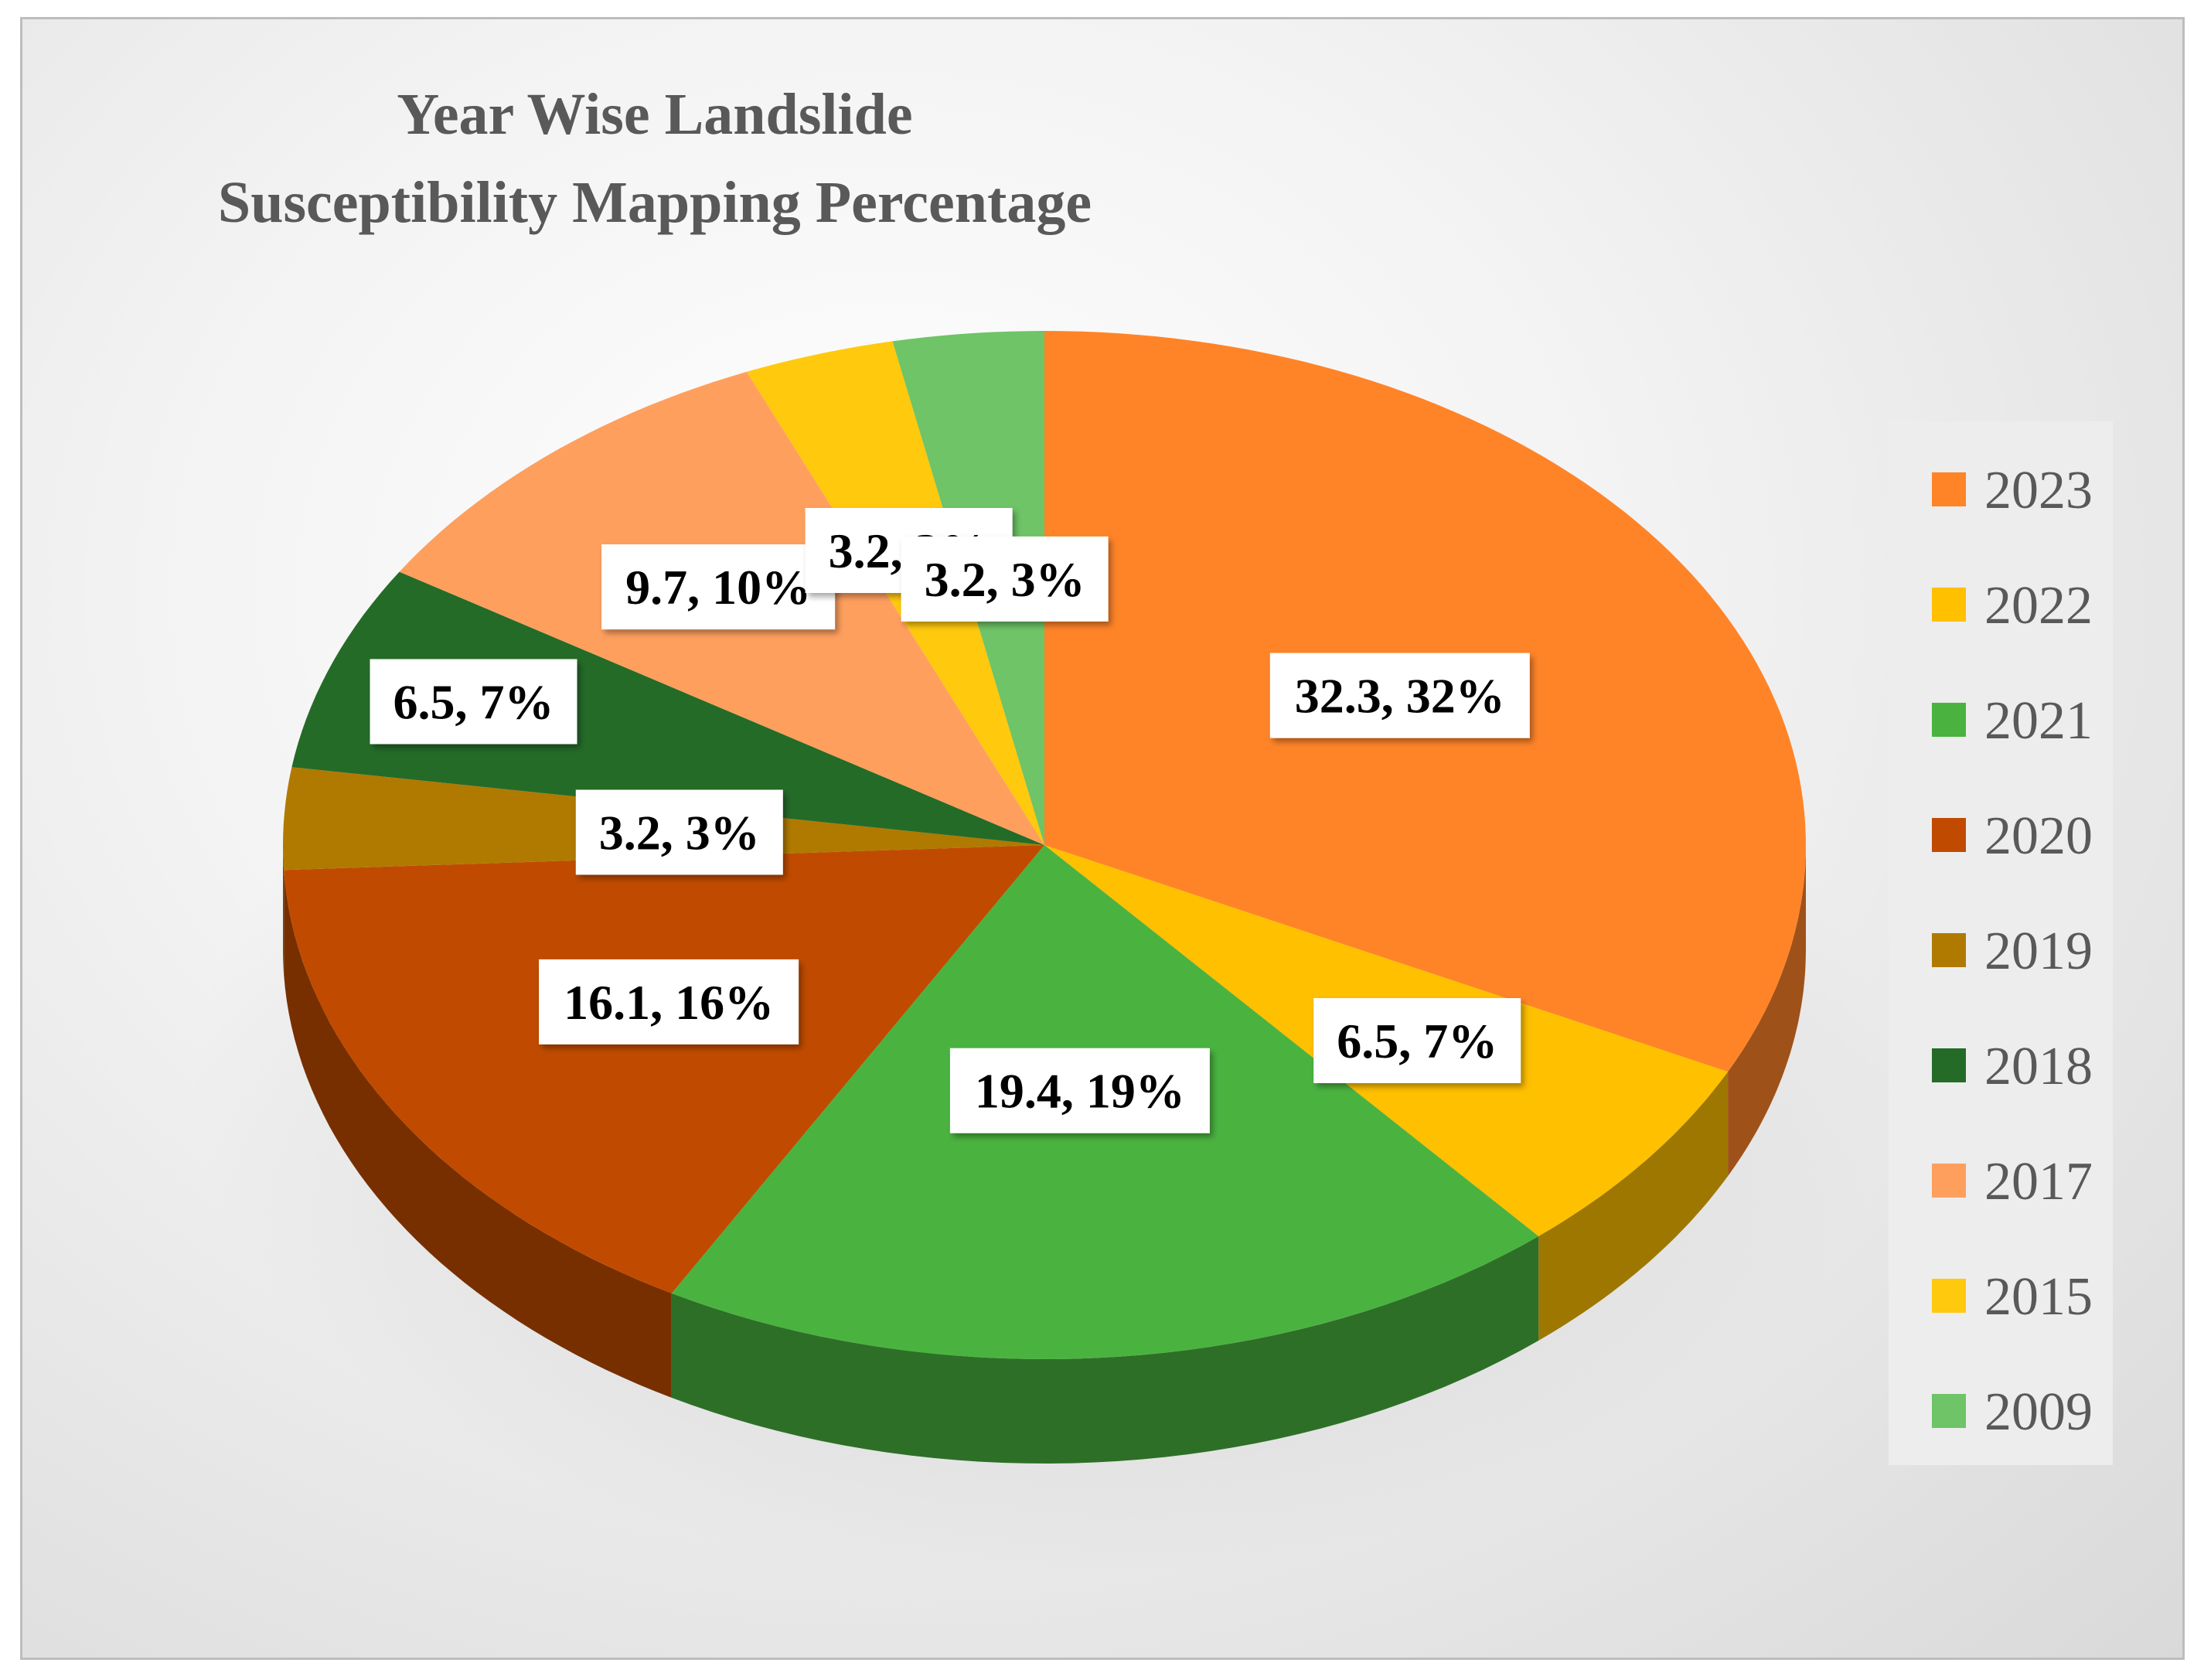 The image size is (2204, 1680). I want to click on legend-item-2019: 2019, so click(2012, 951).